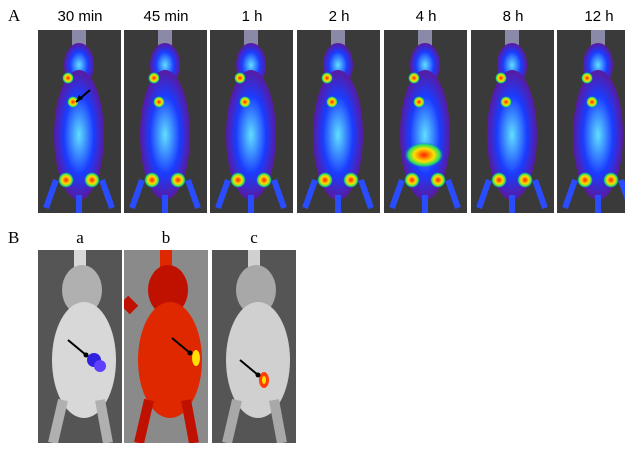 The width and height of the screenshot is (628, 449). What do you see at coordinates (14, 15) in the screenshot?
I see `panel-a-label: A` at bounding box center [14, 15].